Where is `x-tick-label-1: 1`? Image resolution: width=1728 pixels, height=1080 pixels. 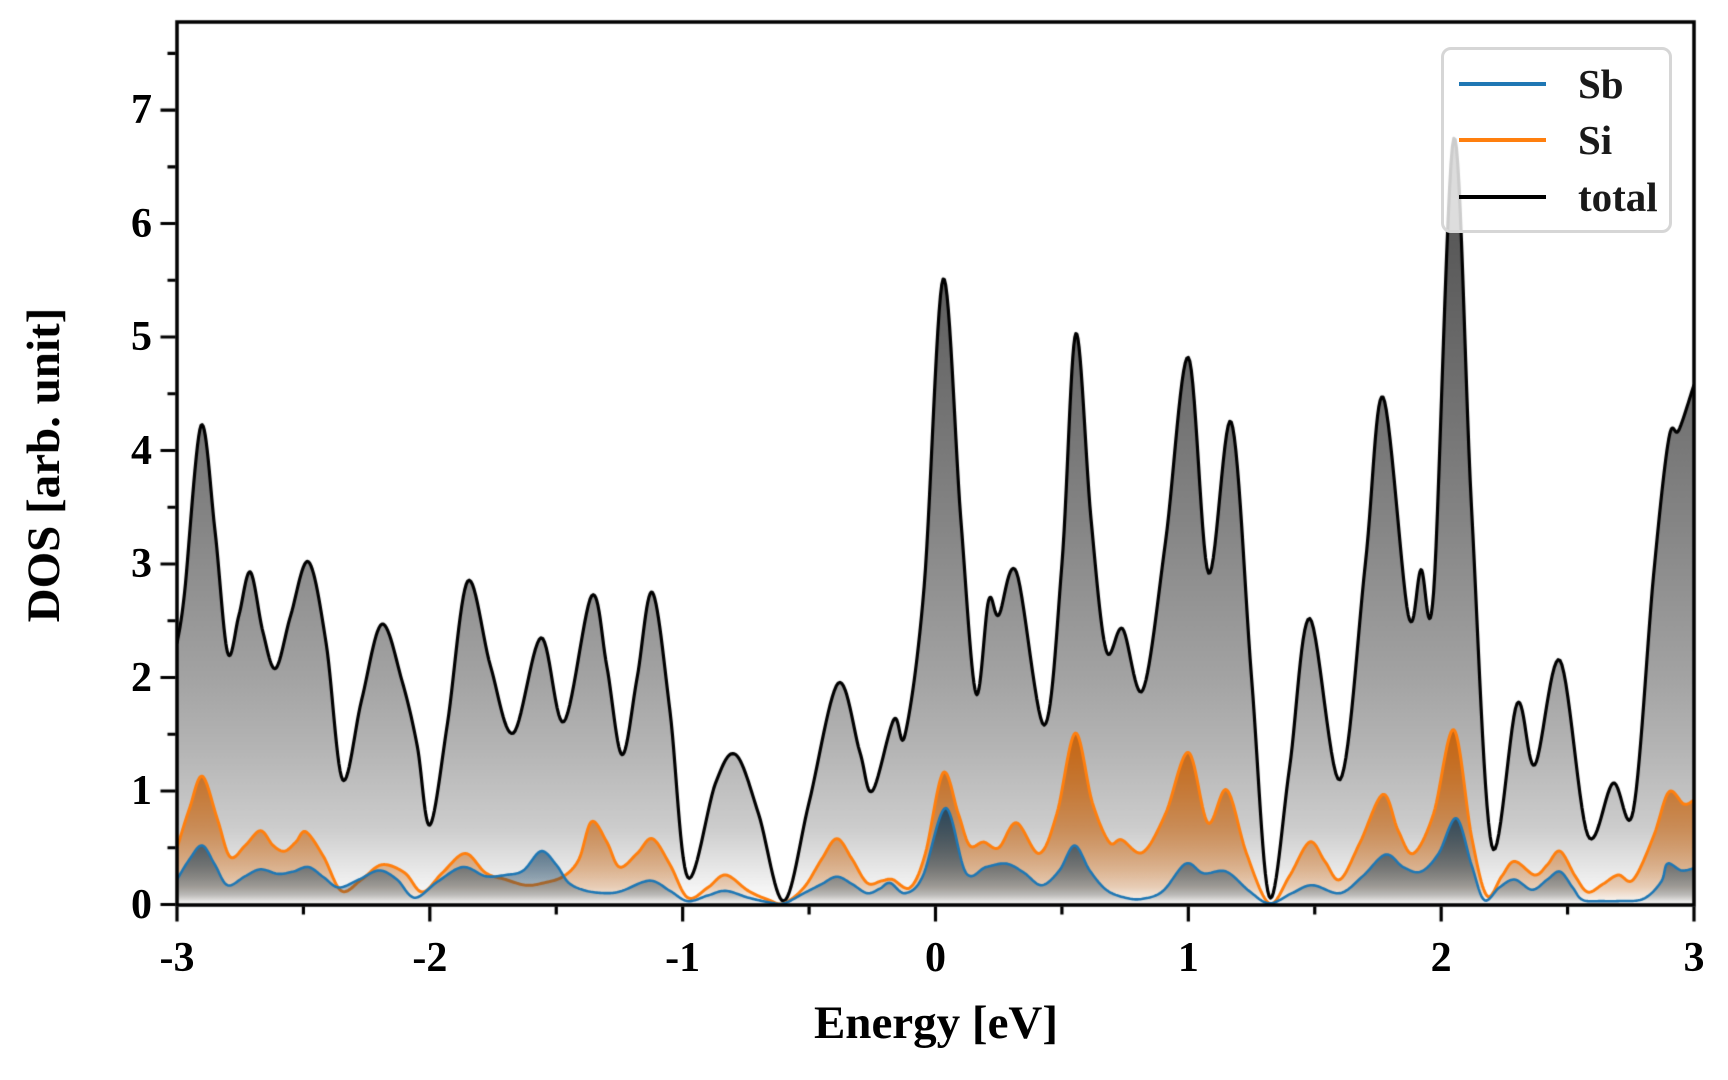
x-tick-label-1: 1 is located at coordinates (1188, 958).